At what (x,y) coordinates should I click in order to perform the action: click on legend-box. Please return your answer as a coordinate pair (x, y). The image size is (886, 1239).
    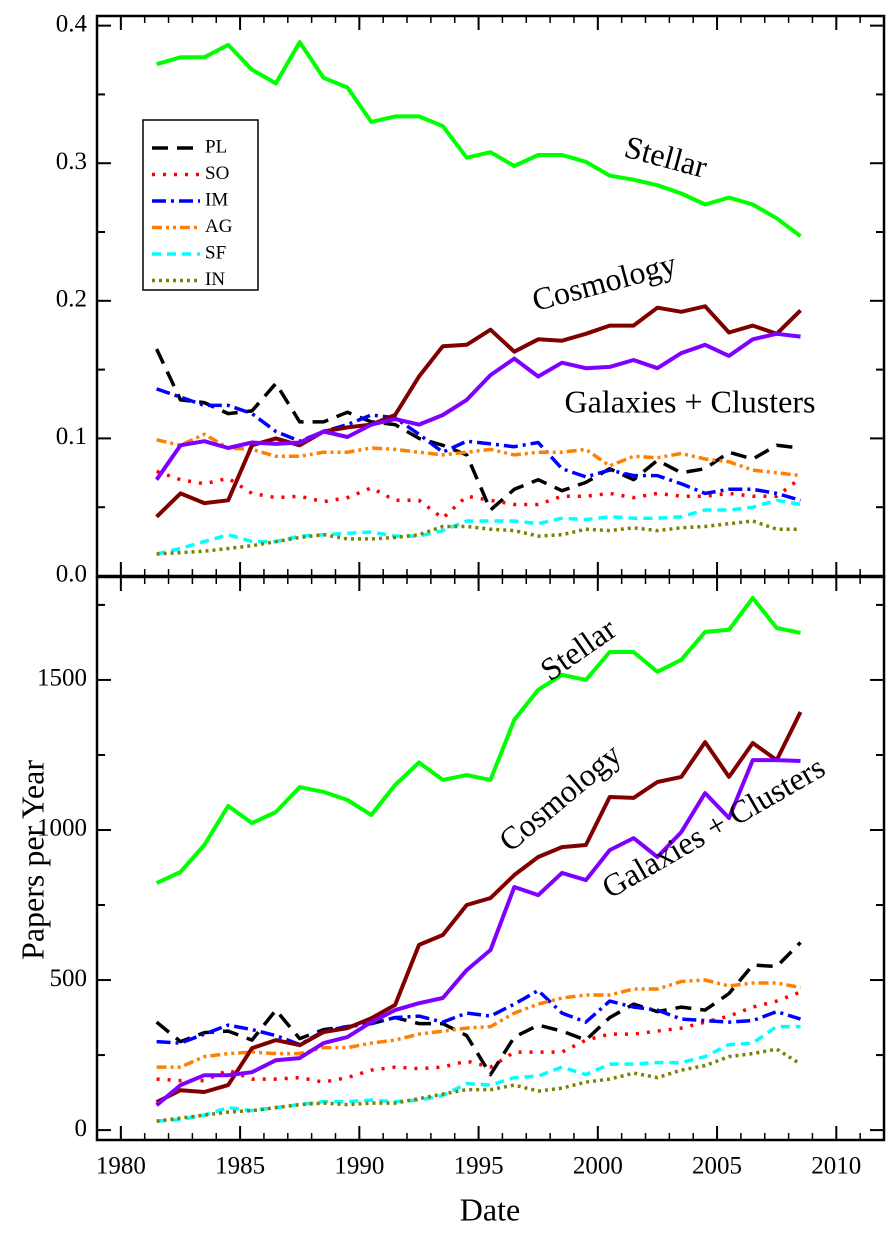
    Looking at the image, I should click on (200, 205).